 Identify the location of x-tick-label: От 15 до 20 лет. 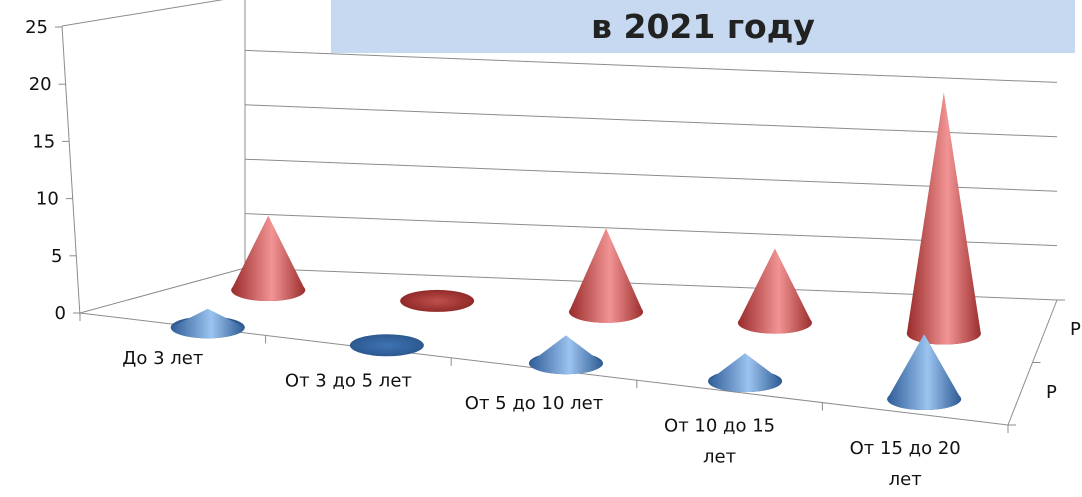
(905, 464).